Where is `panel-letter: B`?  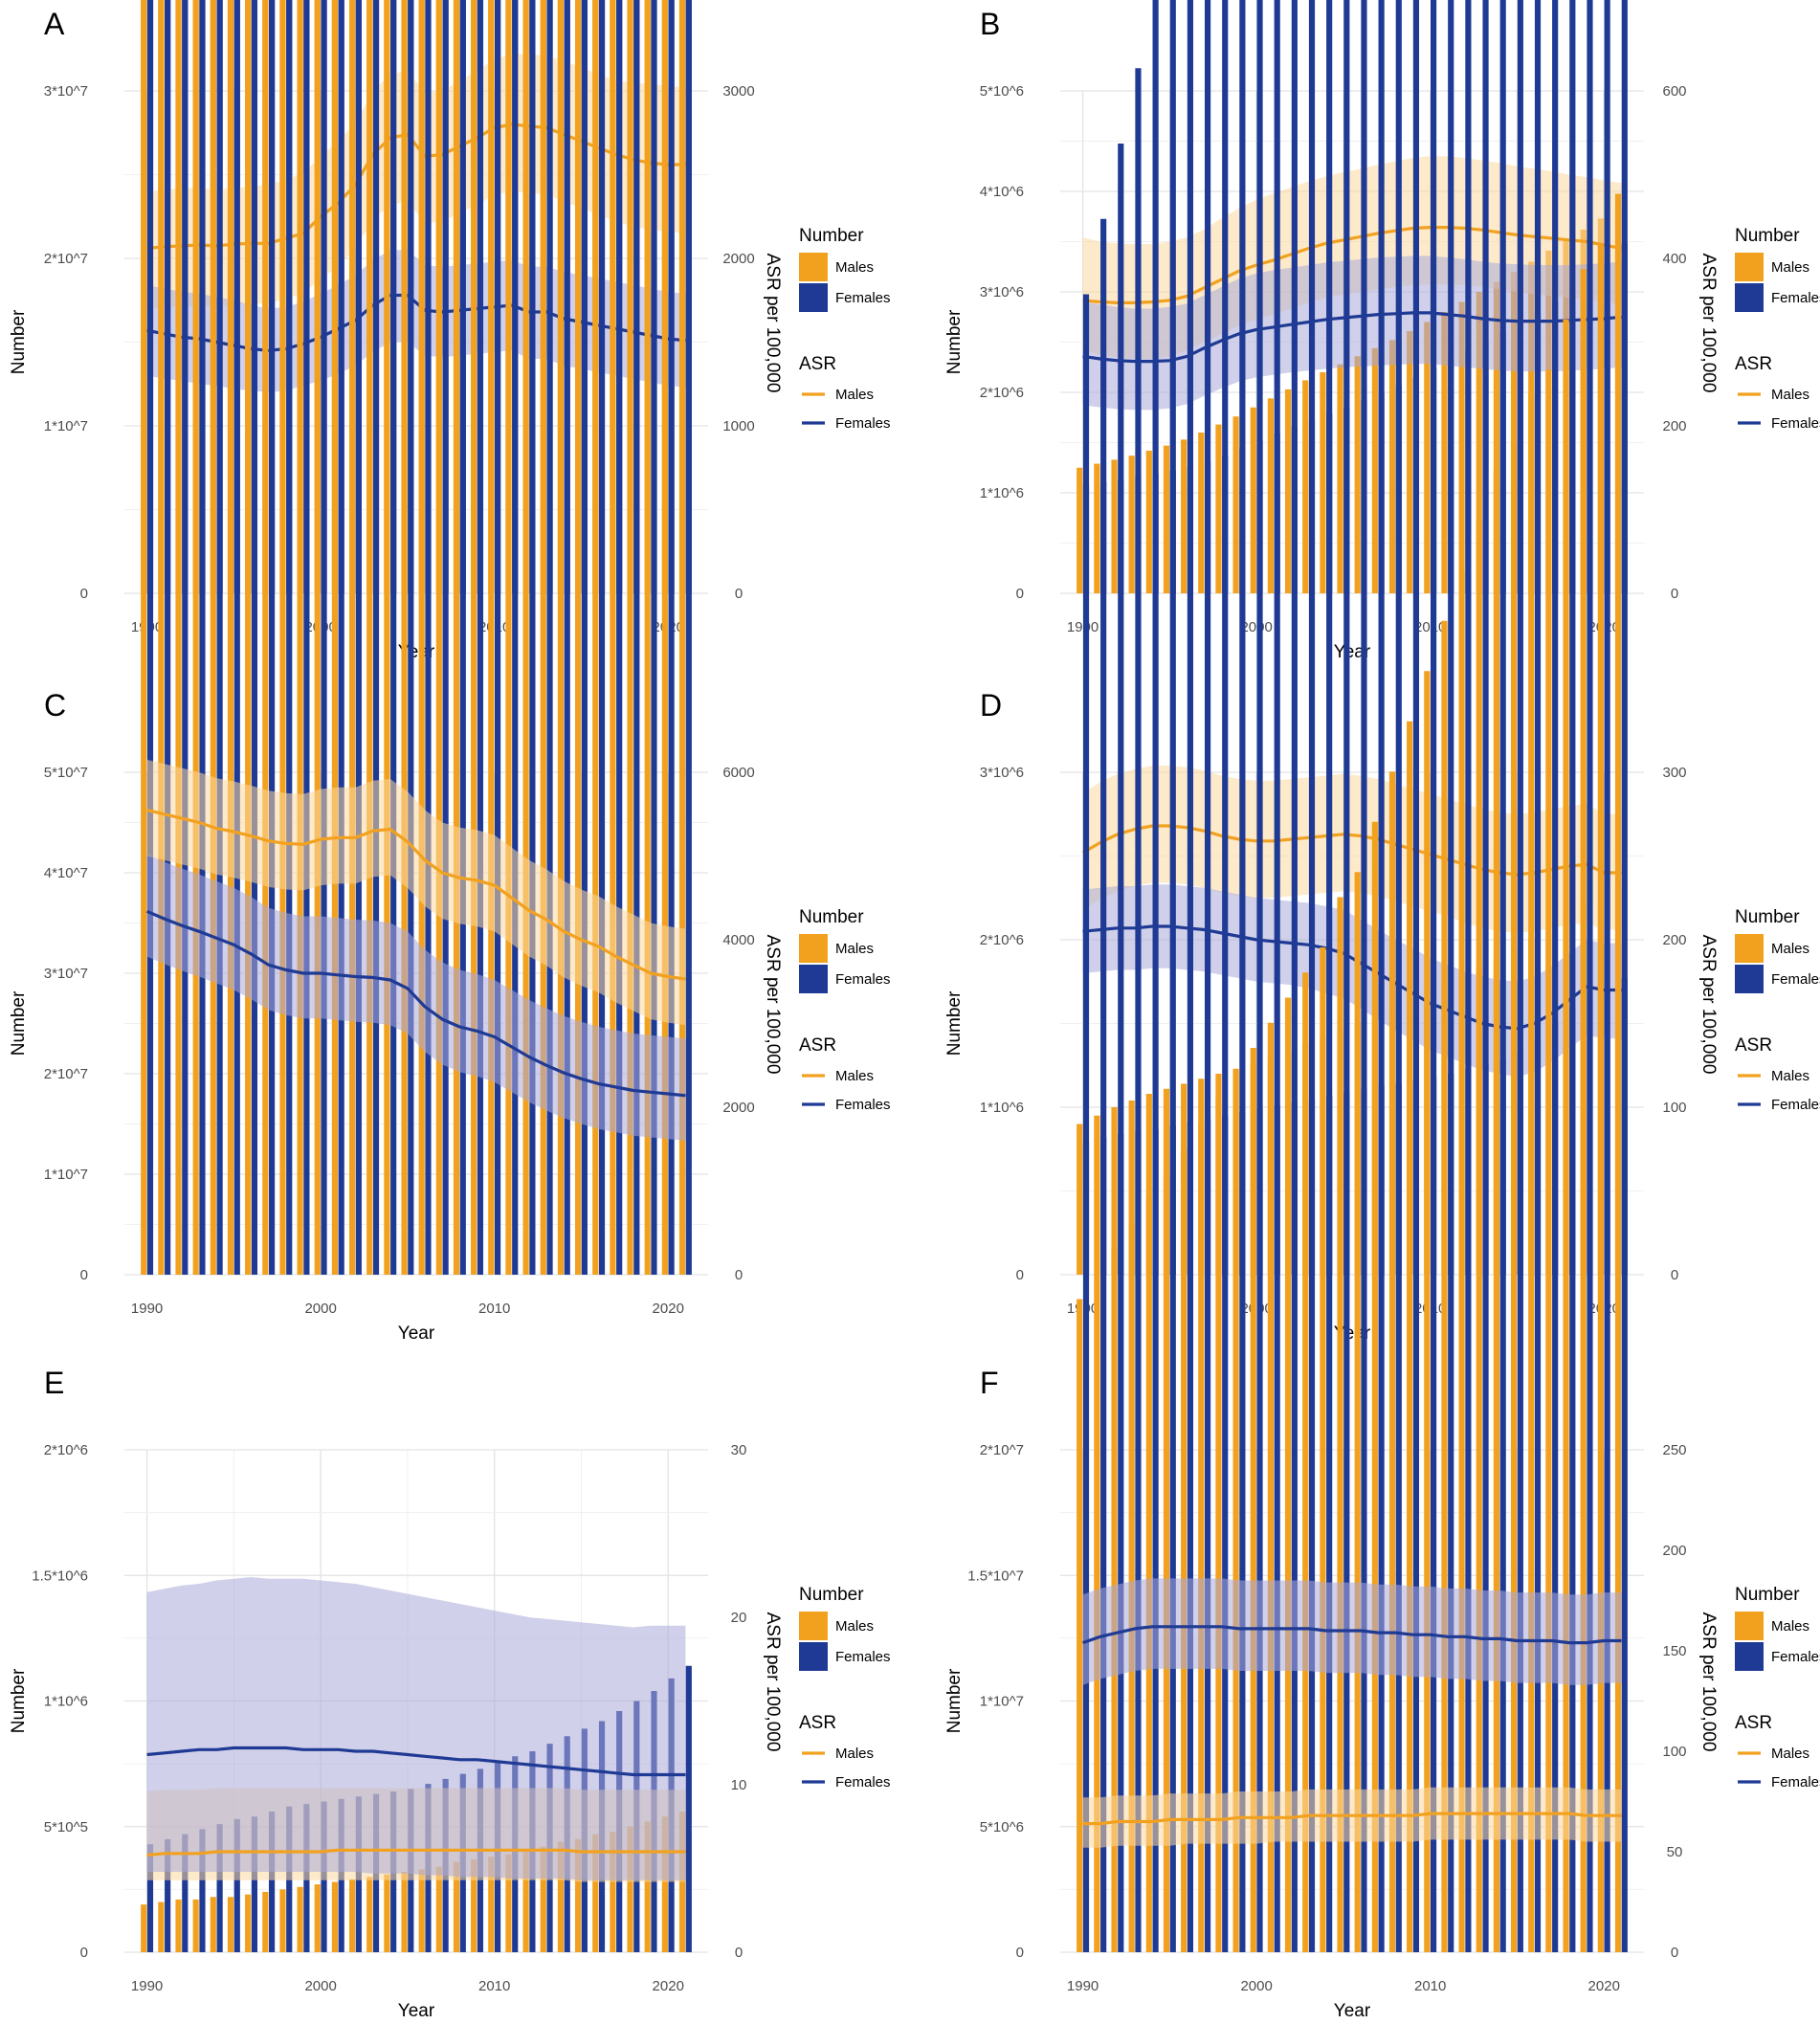
panel-letter: B is located at coordinates (990, 24).